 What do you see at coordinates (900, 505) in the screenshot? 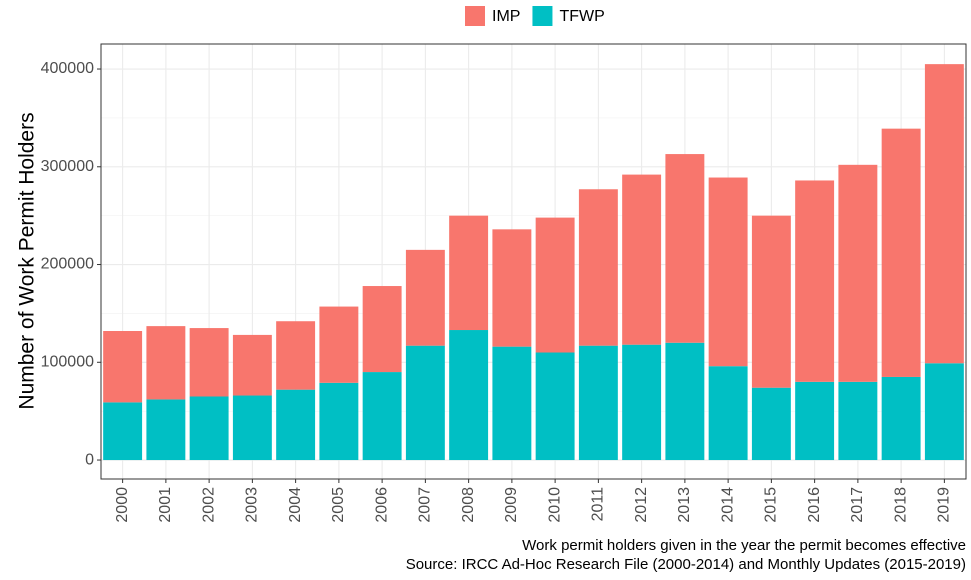
I see `x-tick-label: 2018` at bounding box center [900, 505].